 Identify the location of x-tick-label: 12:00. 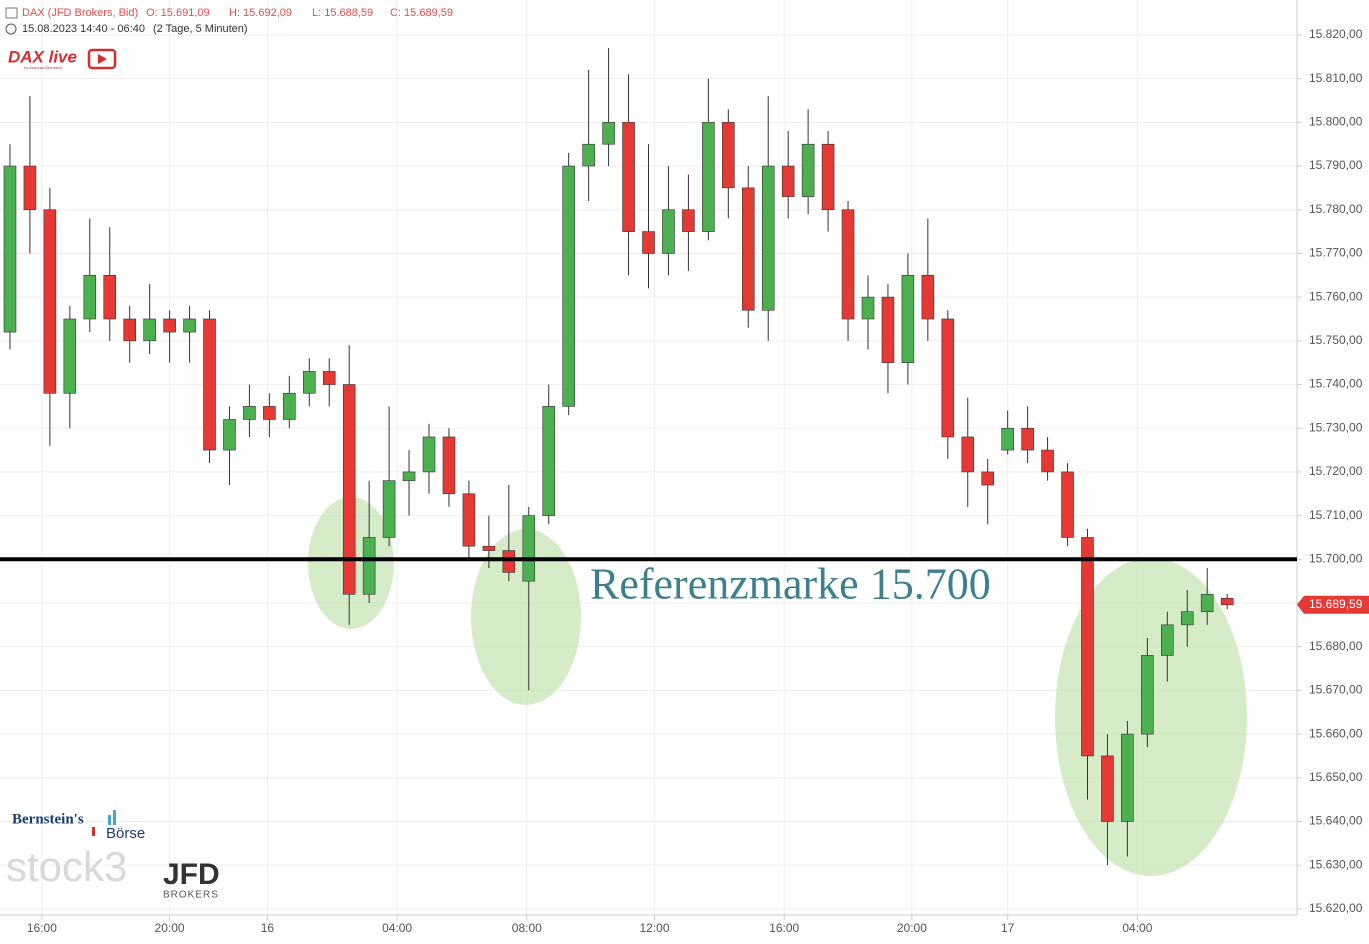
(654, 928).